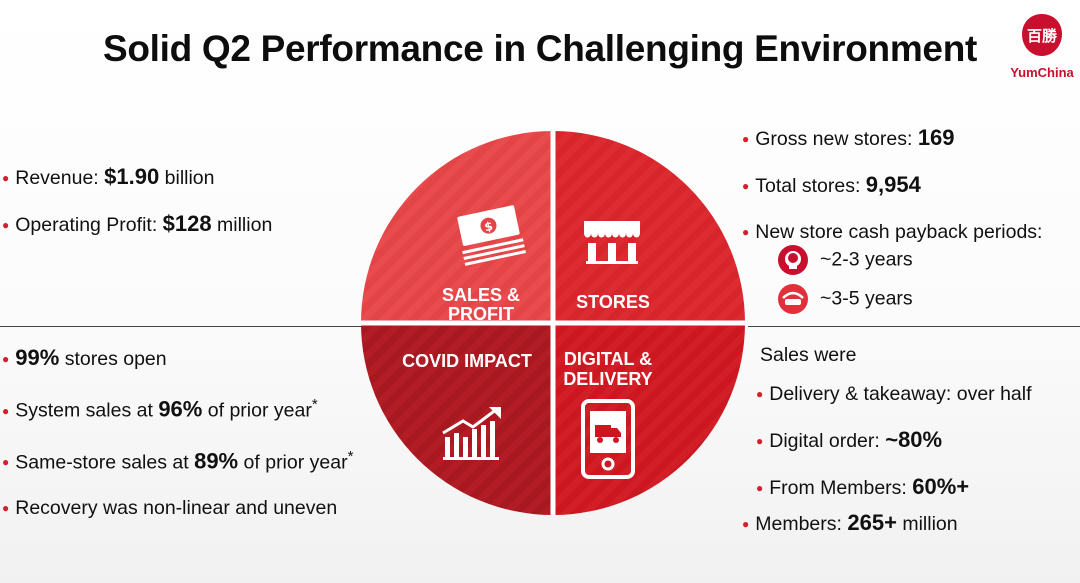 The image size is (1080, 583). I want to click on list-item: ● Same-store sales at 89% of prior year*, so click(177, 461).